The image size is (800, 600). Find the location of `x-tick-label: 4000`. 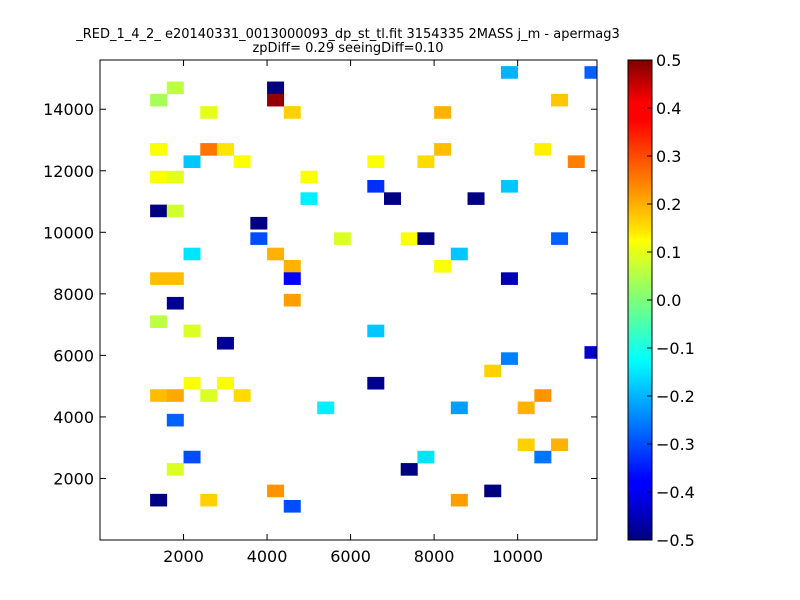

x-tick-label: 4000 is located at coordinates (267, 556).